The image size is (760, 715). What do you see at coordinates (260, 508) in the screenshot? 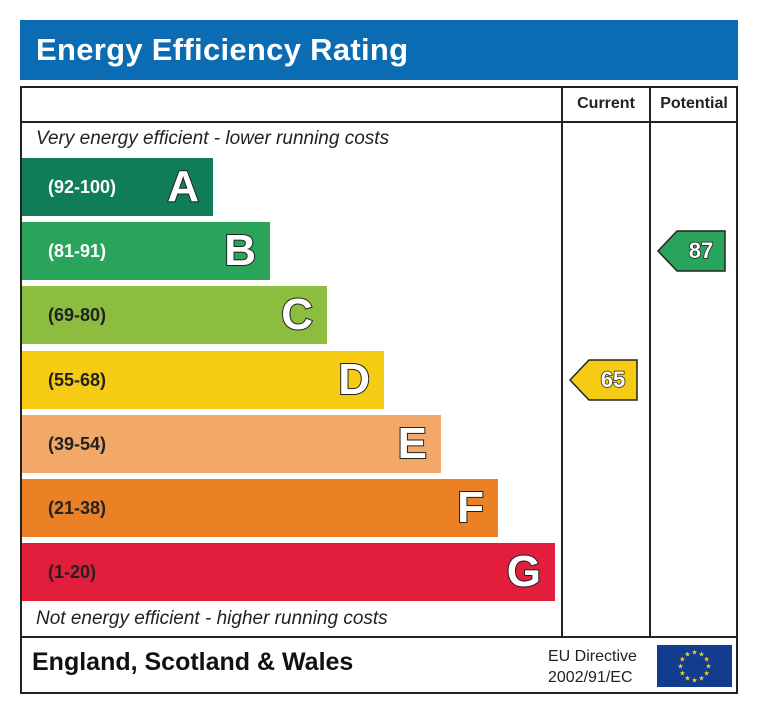
I see `band-f: (21-38) F` at bounding box center [260, 508].